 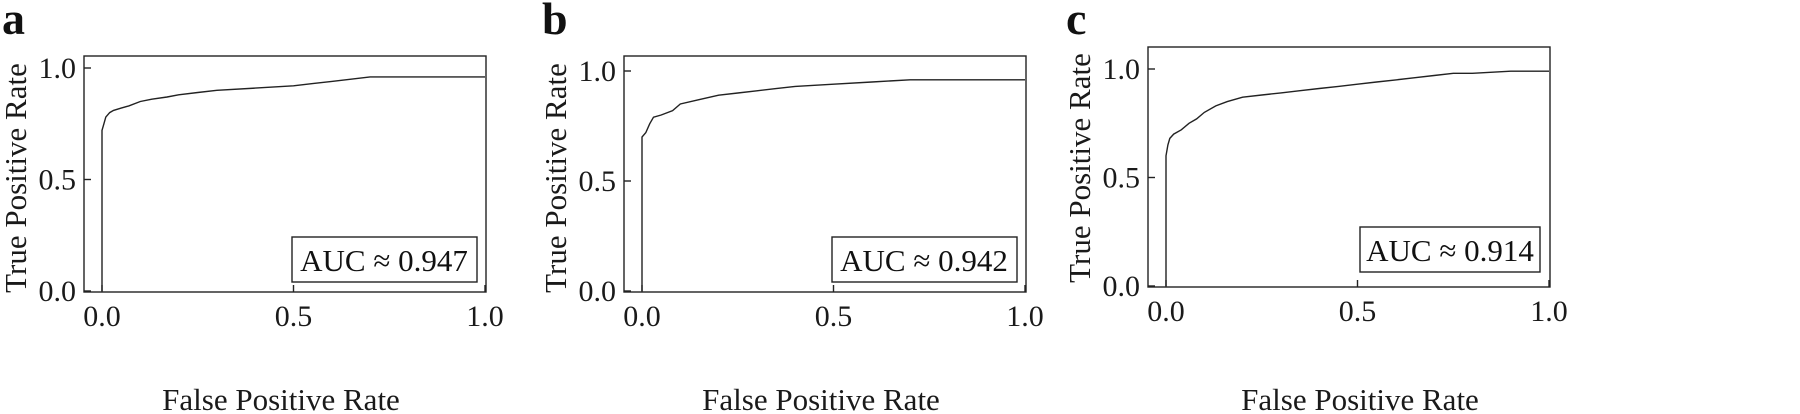 What do you see at coordinates (1076, 22) in the screenshot?
I see `panel-label: c` at bounding box center [1076, 22].